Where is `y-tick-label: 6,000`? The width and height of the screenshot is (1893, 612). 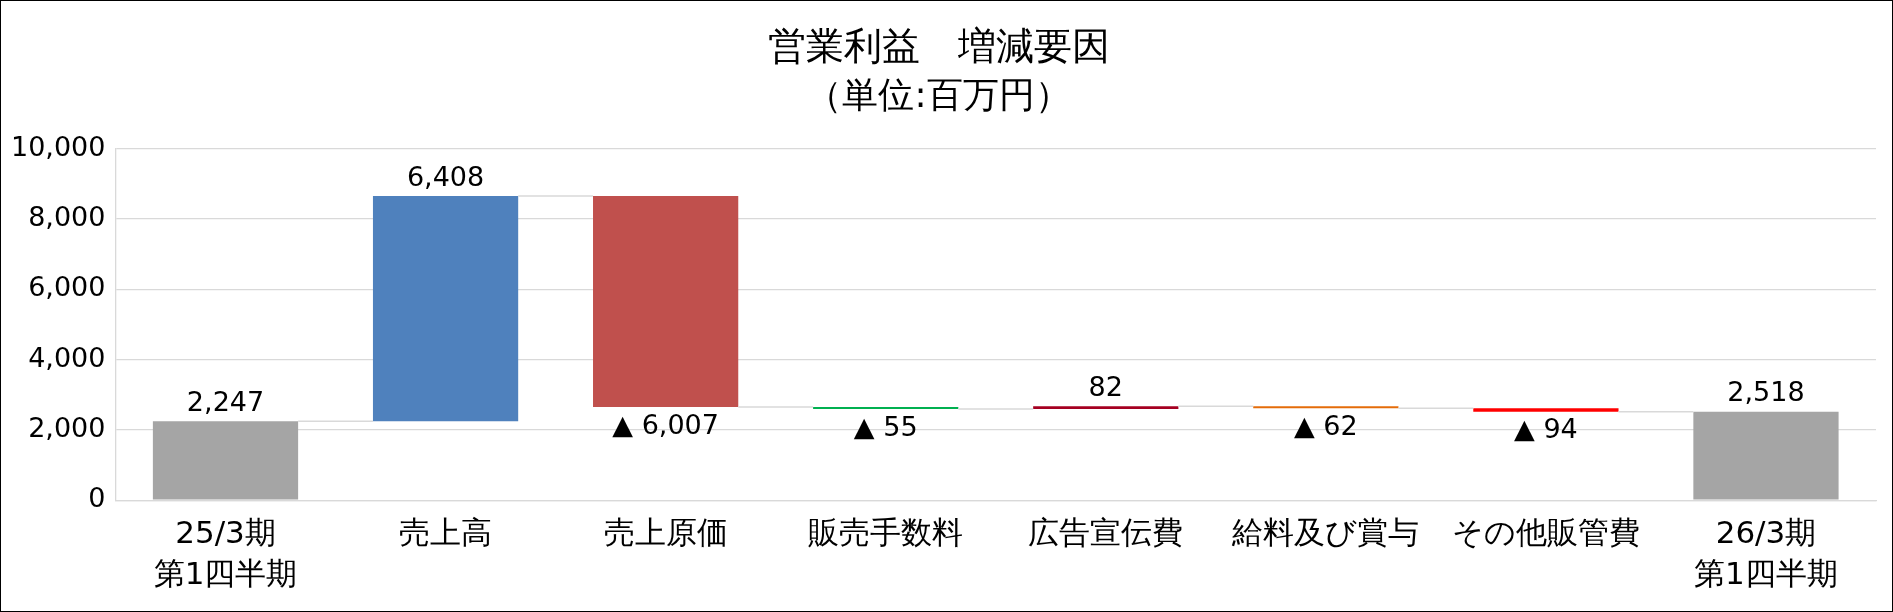
y-tick-label: 6,000 is located at coordinates (67, 287).